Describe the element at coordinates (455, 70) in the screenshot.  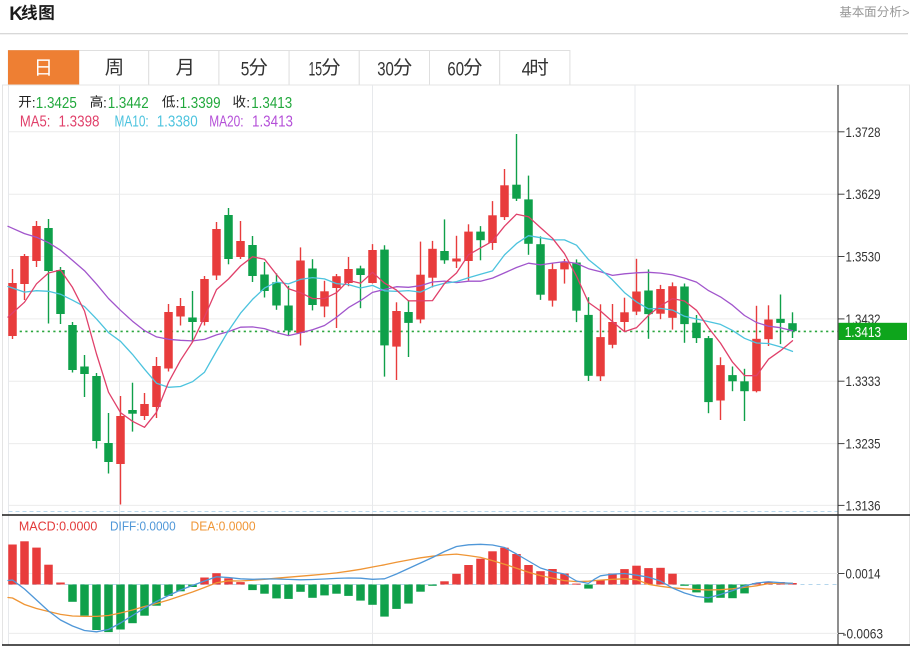
I see `svg-text: 60` at that location.